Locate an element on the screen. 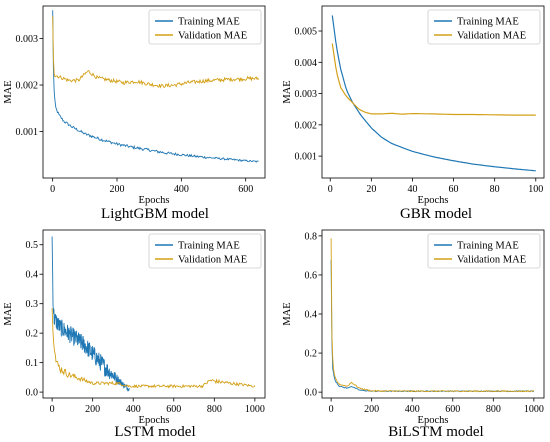 Image resolution: width=550 pixels, height=442 pixels. x-tick-label: 20 is located at coordinates (371, 189).